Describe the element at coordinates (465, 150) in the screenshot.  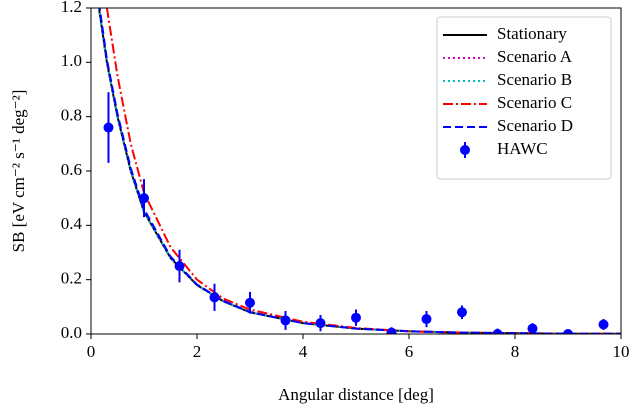
I see `legend-swatch` at that location.